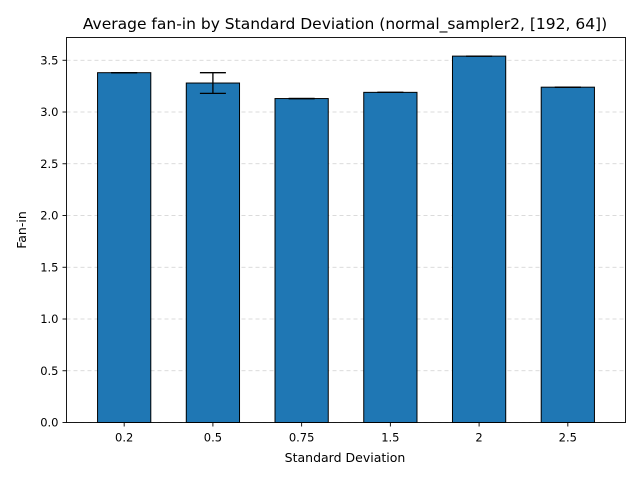 The image size is (640, 480). Describe the element at coordinates (302, 438) in the screenshot. I see `x-tick-label: 0.75` at that location.